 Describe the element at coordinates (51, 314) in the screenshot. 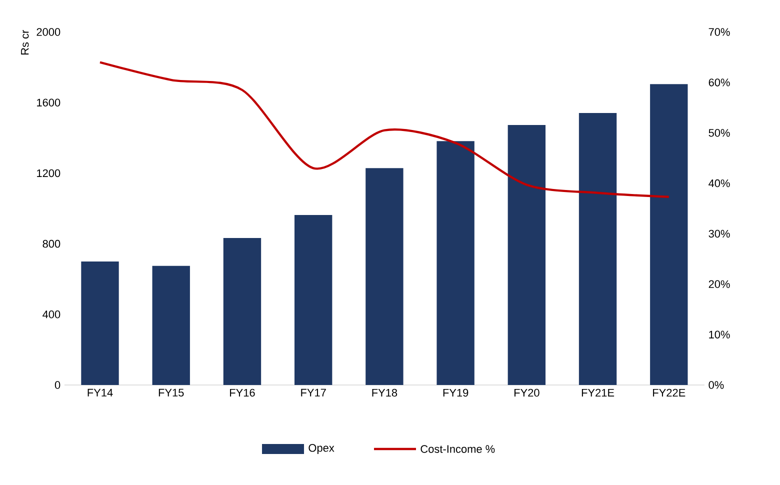

I see `y-tick-label: 400` at that location.